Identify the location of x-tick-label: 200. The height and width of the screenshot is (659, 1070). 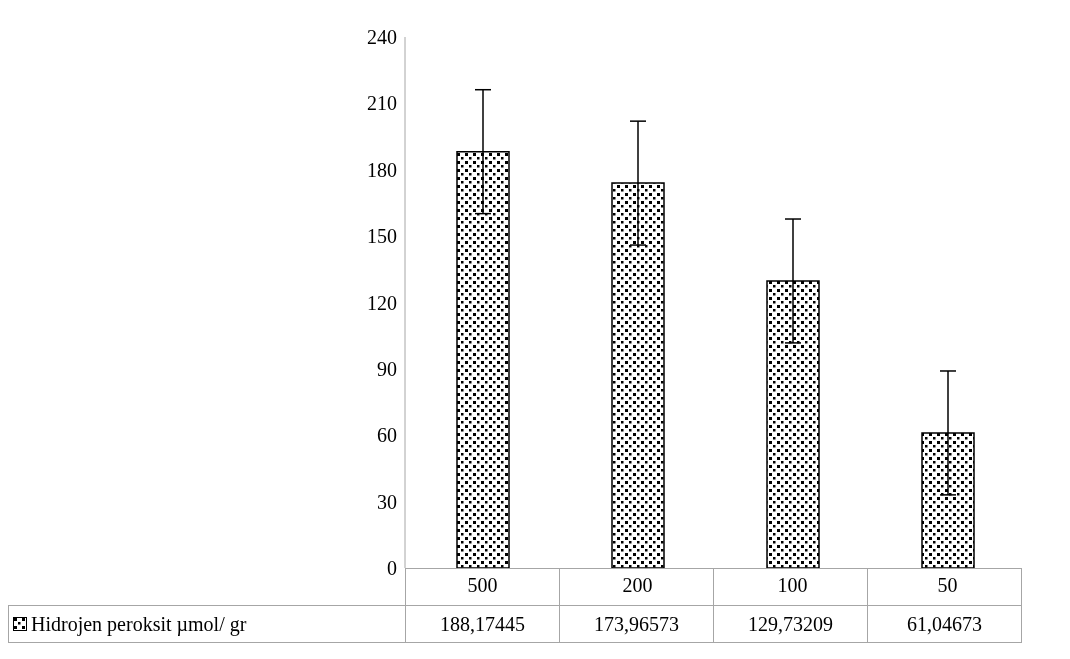
(637, 585).